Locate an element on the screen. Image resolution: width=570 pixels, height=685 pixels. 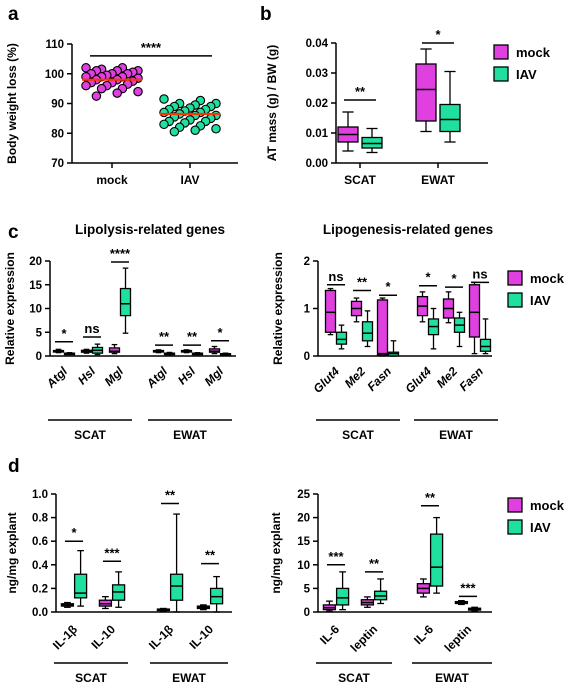
y-tick-label: 0.04 is located at coordinates (317, 44).